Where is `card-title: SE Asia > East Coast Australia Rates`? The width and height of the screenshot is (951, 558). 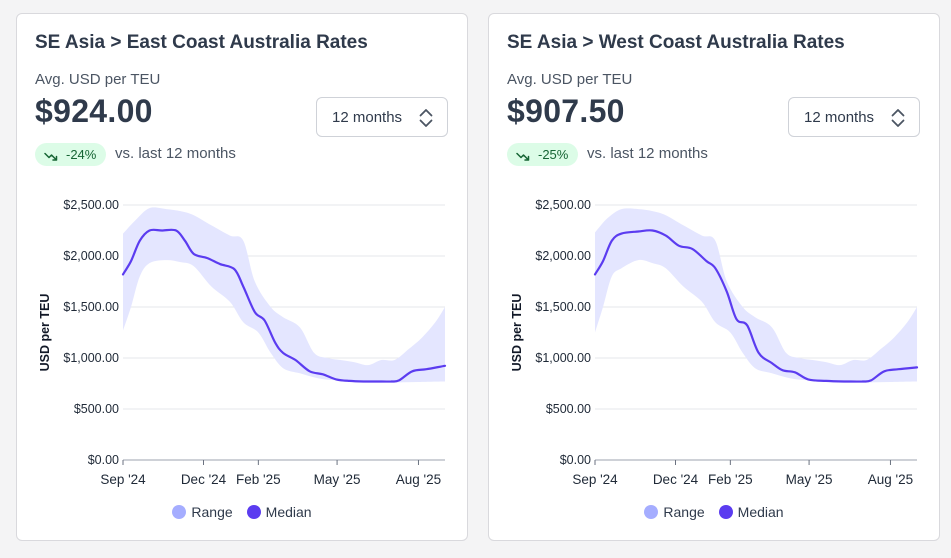
card-title: SE Asia > East Coast Australia Rates is located at coordinates (201, 42).